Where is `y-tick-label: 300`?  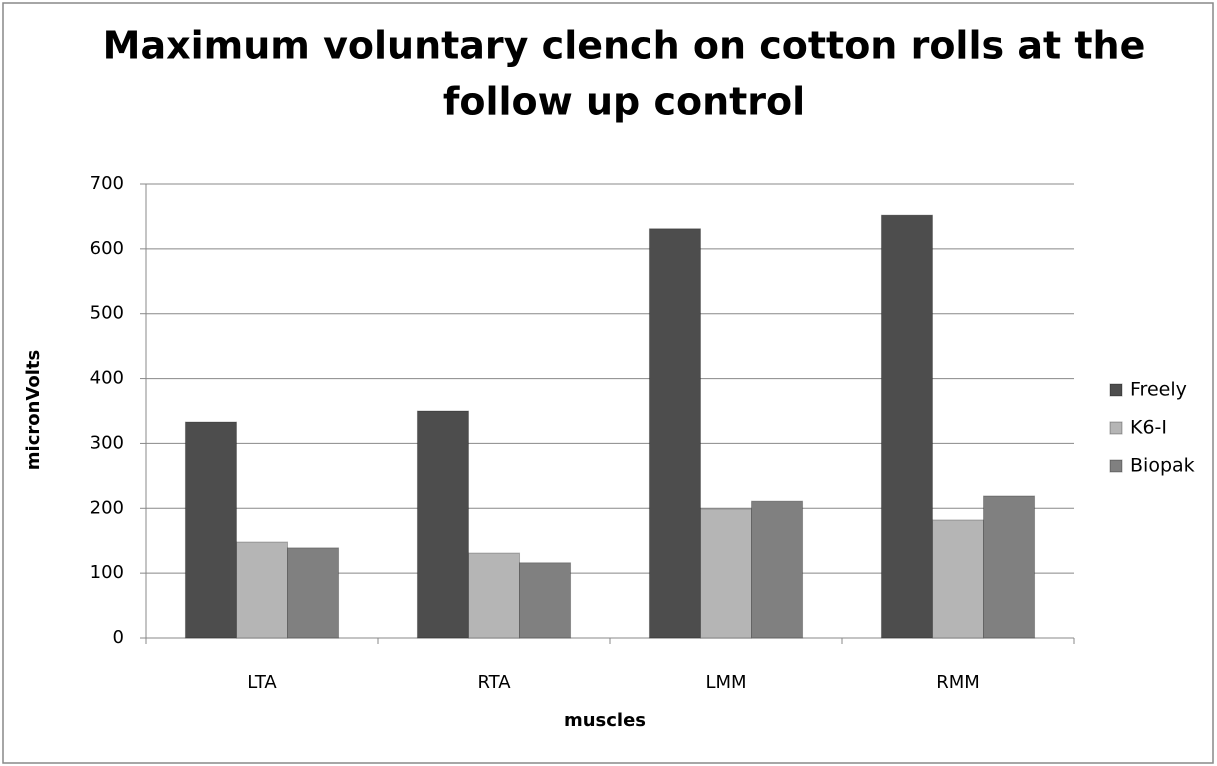
y-tick-label: 300 is located at coordinates (107, 442).